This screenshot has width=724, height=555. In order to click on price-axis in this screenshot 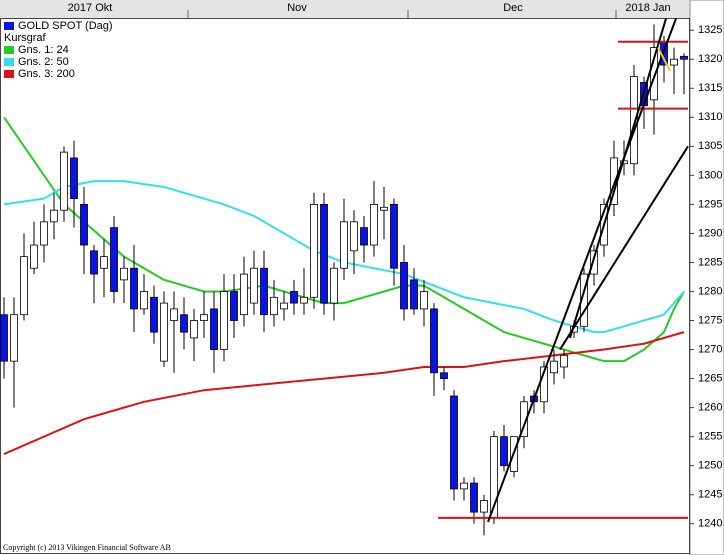, I will do `click(706, 277)`.